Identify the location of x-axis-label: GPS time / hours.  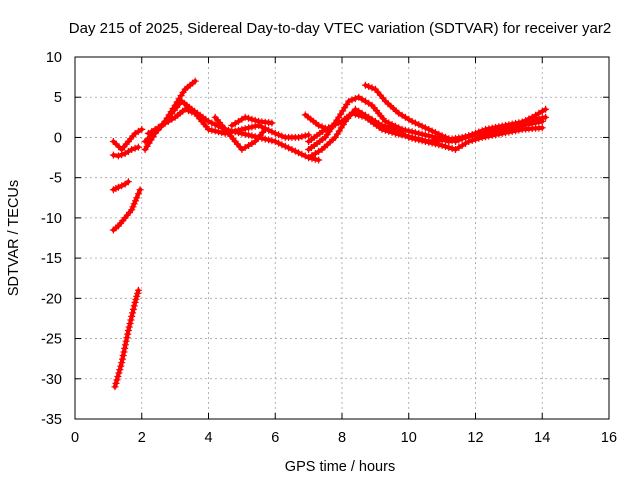
(340, 467).